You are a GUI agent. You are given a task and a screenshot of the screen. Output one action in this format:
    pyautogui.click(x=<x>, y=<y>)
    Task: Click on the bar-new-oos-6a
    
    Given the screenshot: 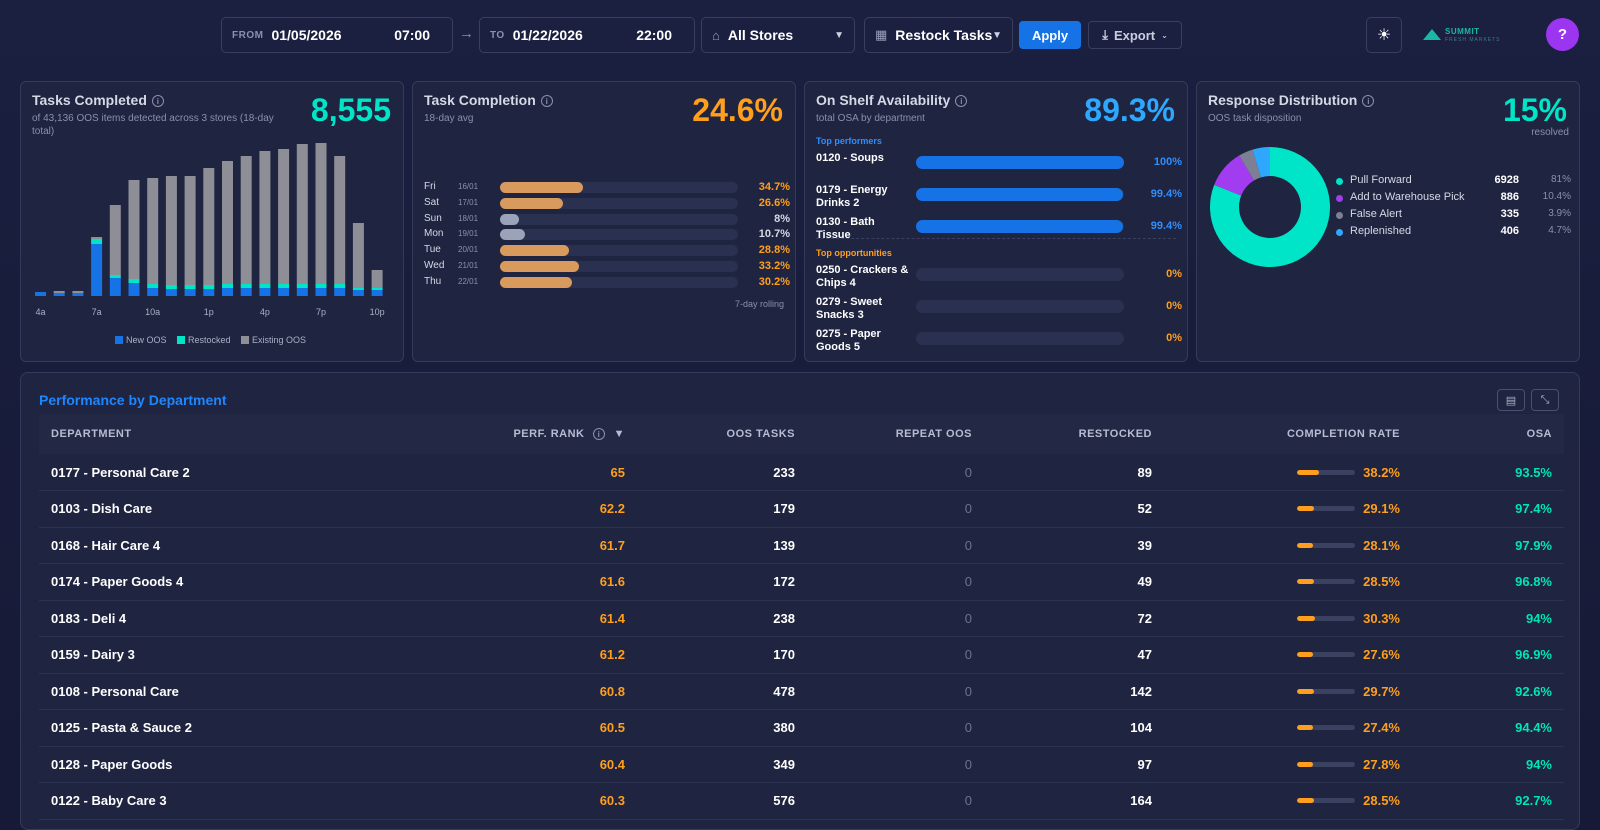 What is the action you would take?
    pyautogui.click(x=78, y=294)
    